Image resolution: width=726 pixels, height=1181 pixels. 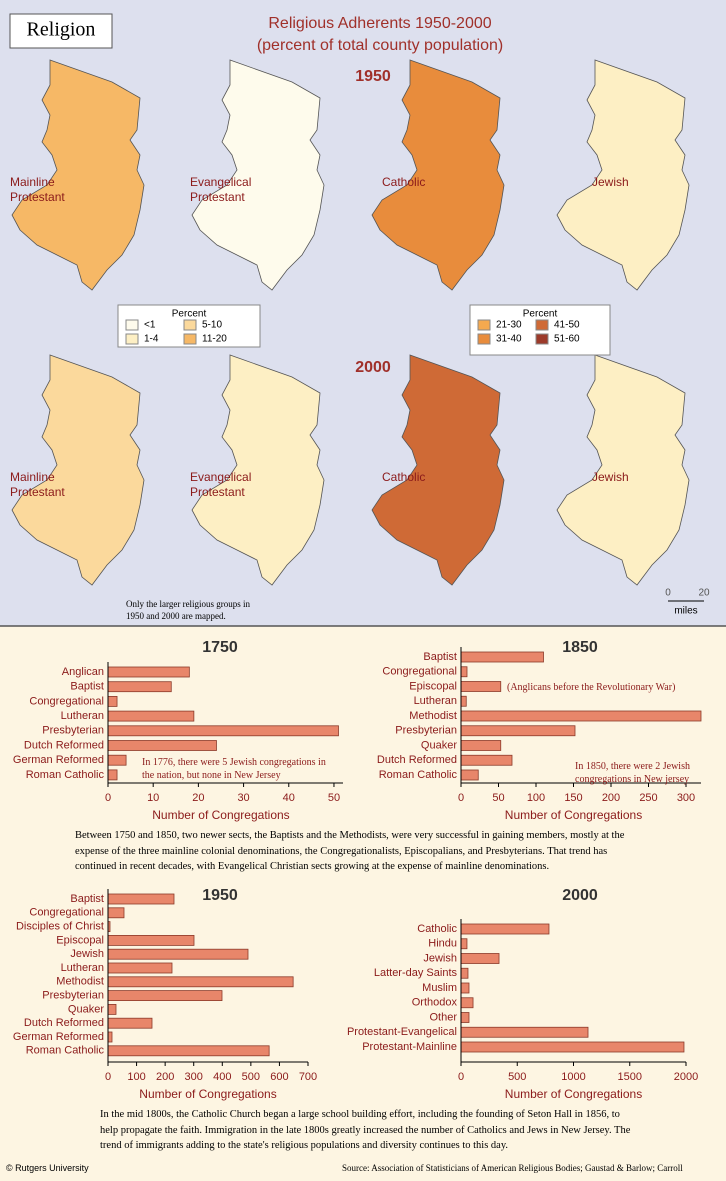 What do you see at coordinates (189, 314) in the screenshot?
I see `legend-title: Percent` at bounding box center [189, 314].